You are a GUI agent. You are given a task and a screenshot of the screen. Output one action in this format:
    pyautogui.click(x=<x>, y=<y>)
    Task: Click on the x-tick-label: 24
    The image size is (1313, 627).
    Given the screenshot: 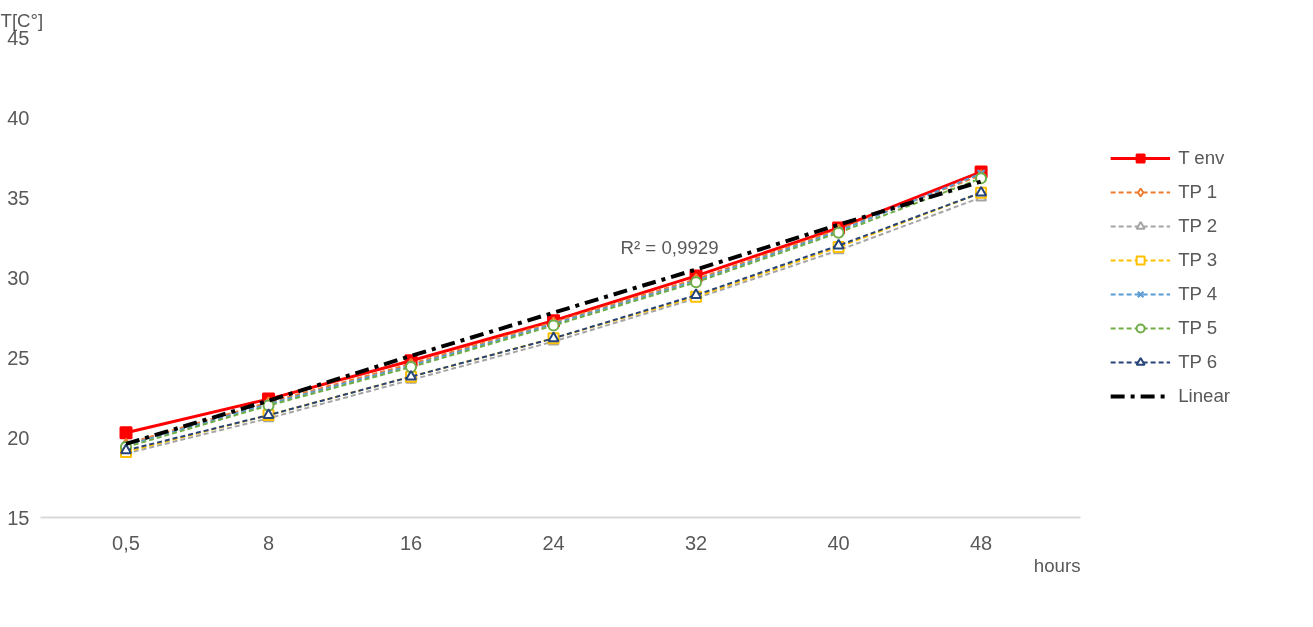 What is the action you would take?
    pyautogui.click(x=553, y=542)
    